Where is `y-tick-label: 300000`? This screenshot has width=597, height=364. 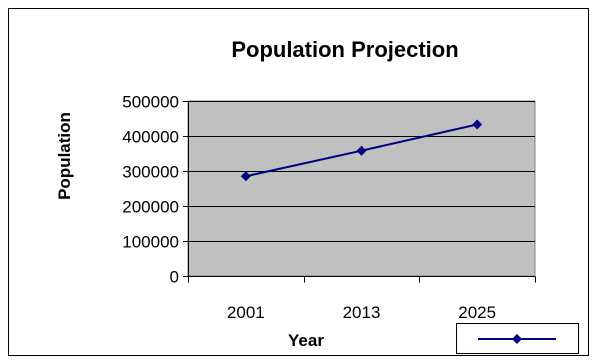
y-tick-label: 300000 is located at coordinates (150, 172).